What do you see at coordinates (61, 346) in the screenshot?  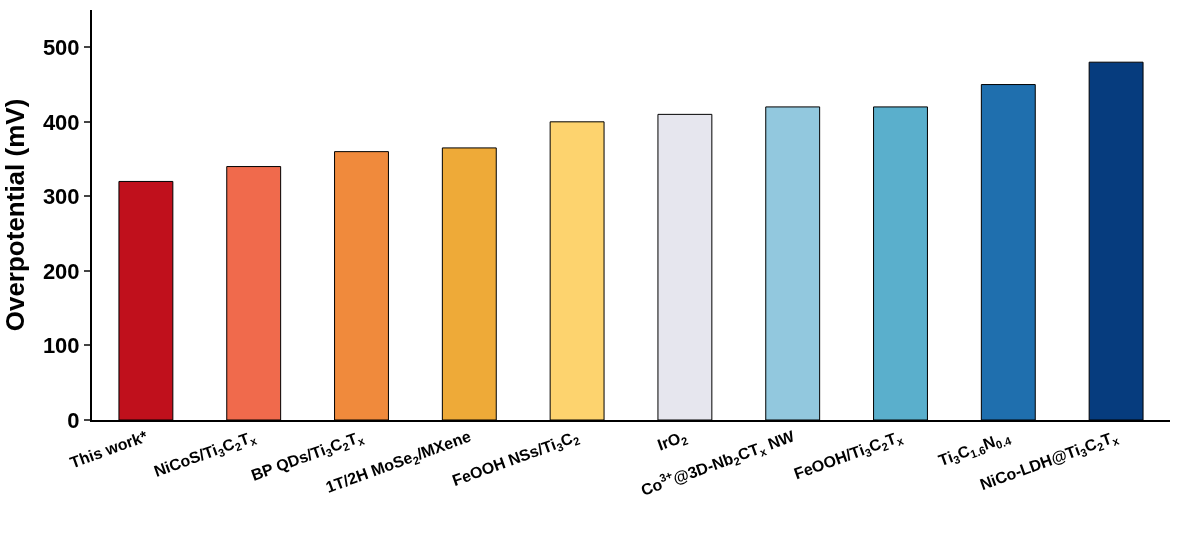 I see `y-tick-label: 100` at bounding box center [61, 346].